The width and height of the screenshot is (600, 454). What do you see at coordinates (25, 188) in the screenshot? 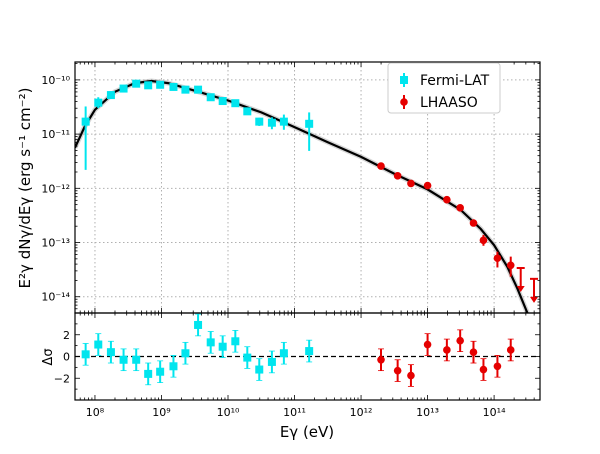
I see `y-axis-label-spectrum: E²γ dNγ/dEγ (erg s⁻¹ cm⁻²)` at bounding box center [25, 188].